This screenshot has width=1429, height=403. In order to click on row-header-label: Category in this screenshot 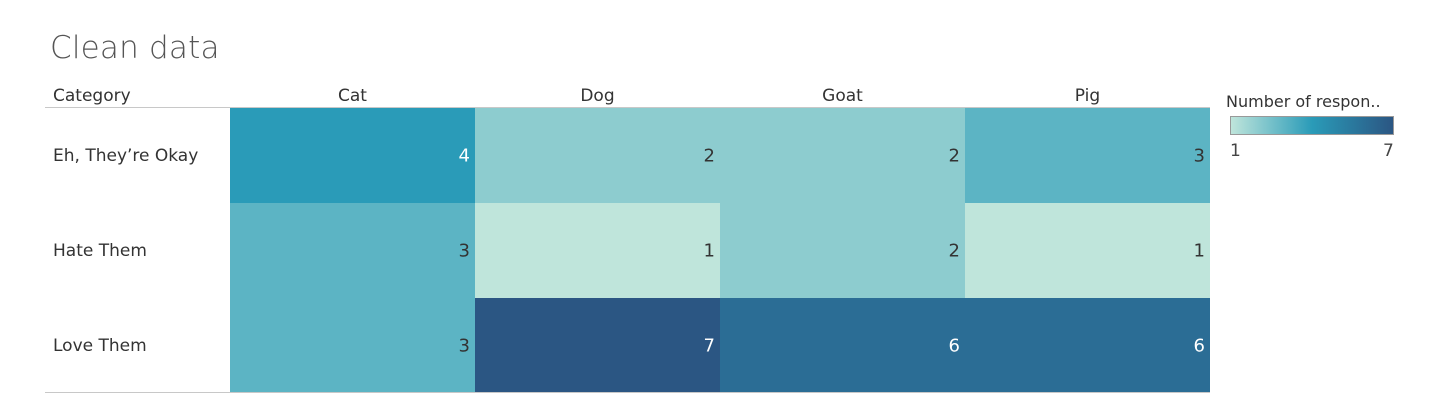, I will do `click(92, 96)`.